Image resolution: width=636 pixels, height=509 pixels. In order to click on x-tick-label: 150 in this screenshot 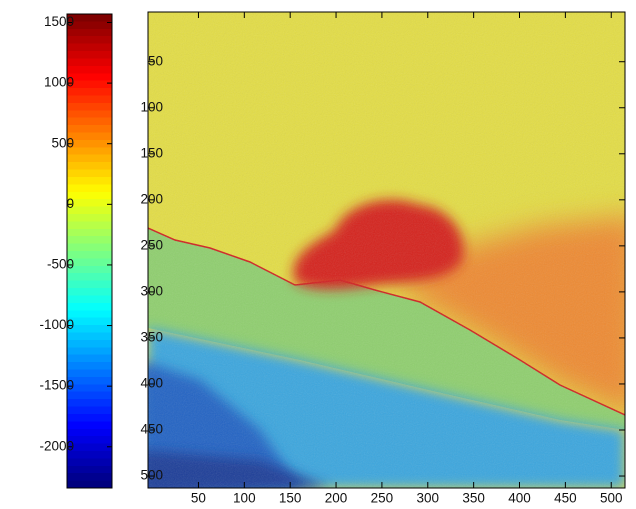, I will do `click(290, 498)`.